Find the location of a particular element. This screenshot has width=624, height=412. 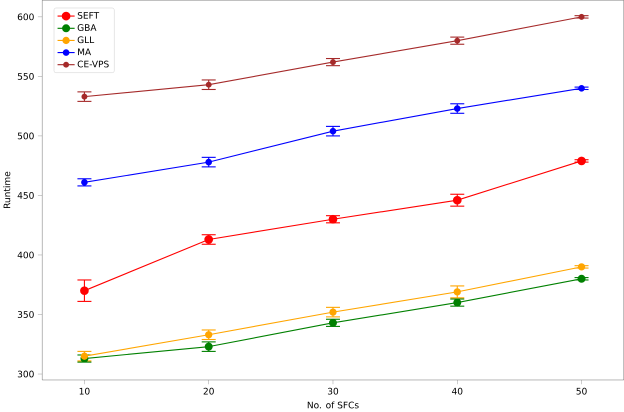

x-tick-label: 20 is located at coordinates (209, 391).